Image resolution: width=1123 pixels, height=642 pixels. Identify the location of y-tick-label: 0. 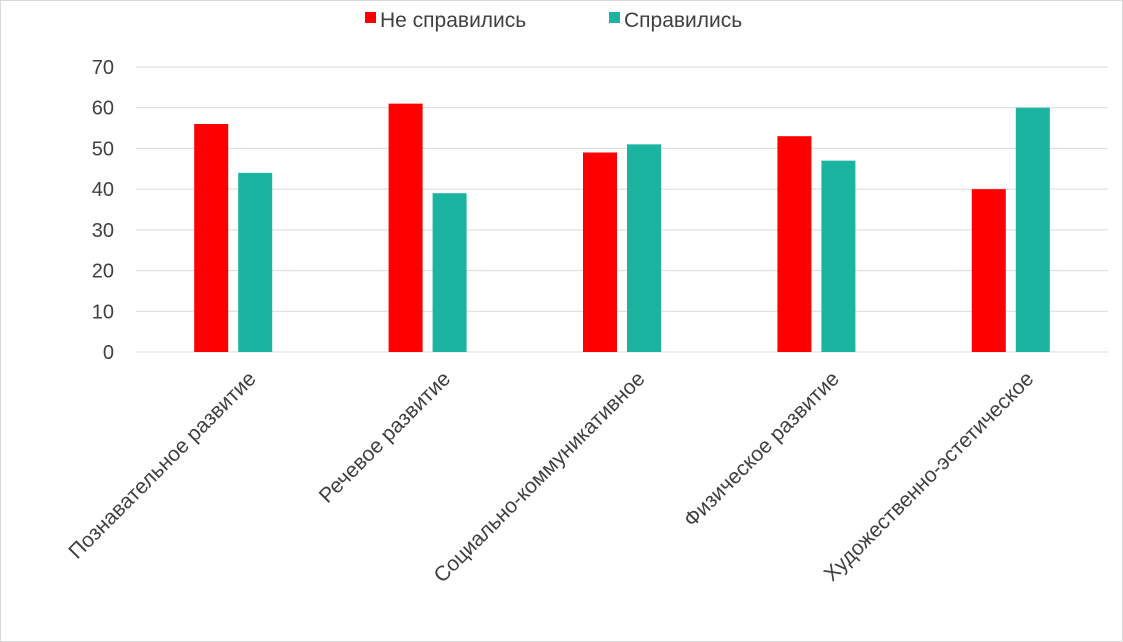
(108, 353).